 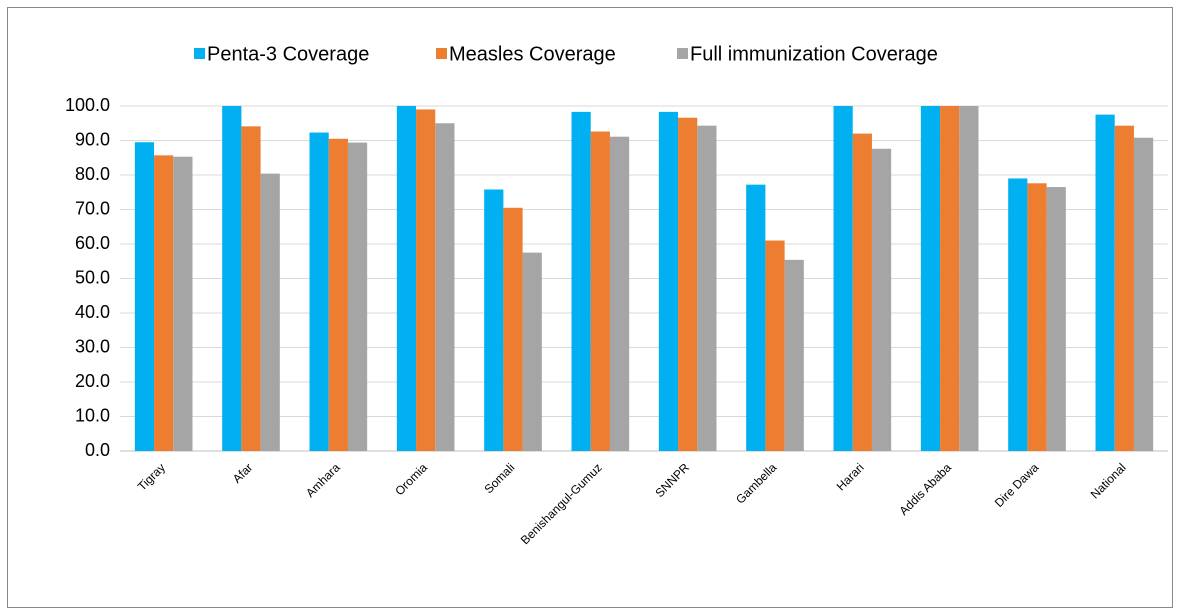 I want to click on y-tick-label: 40.0, so click(x=92, y=312).